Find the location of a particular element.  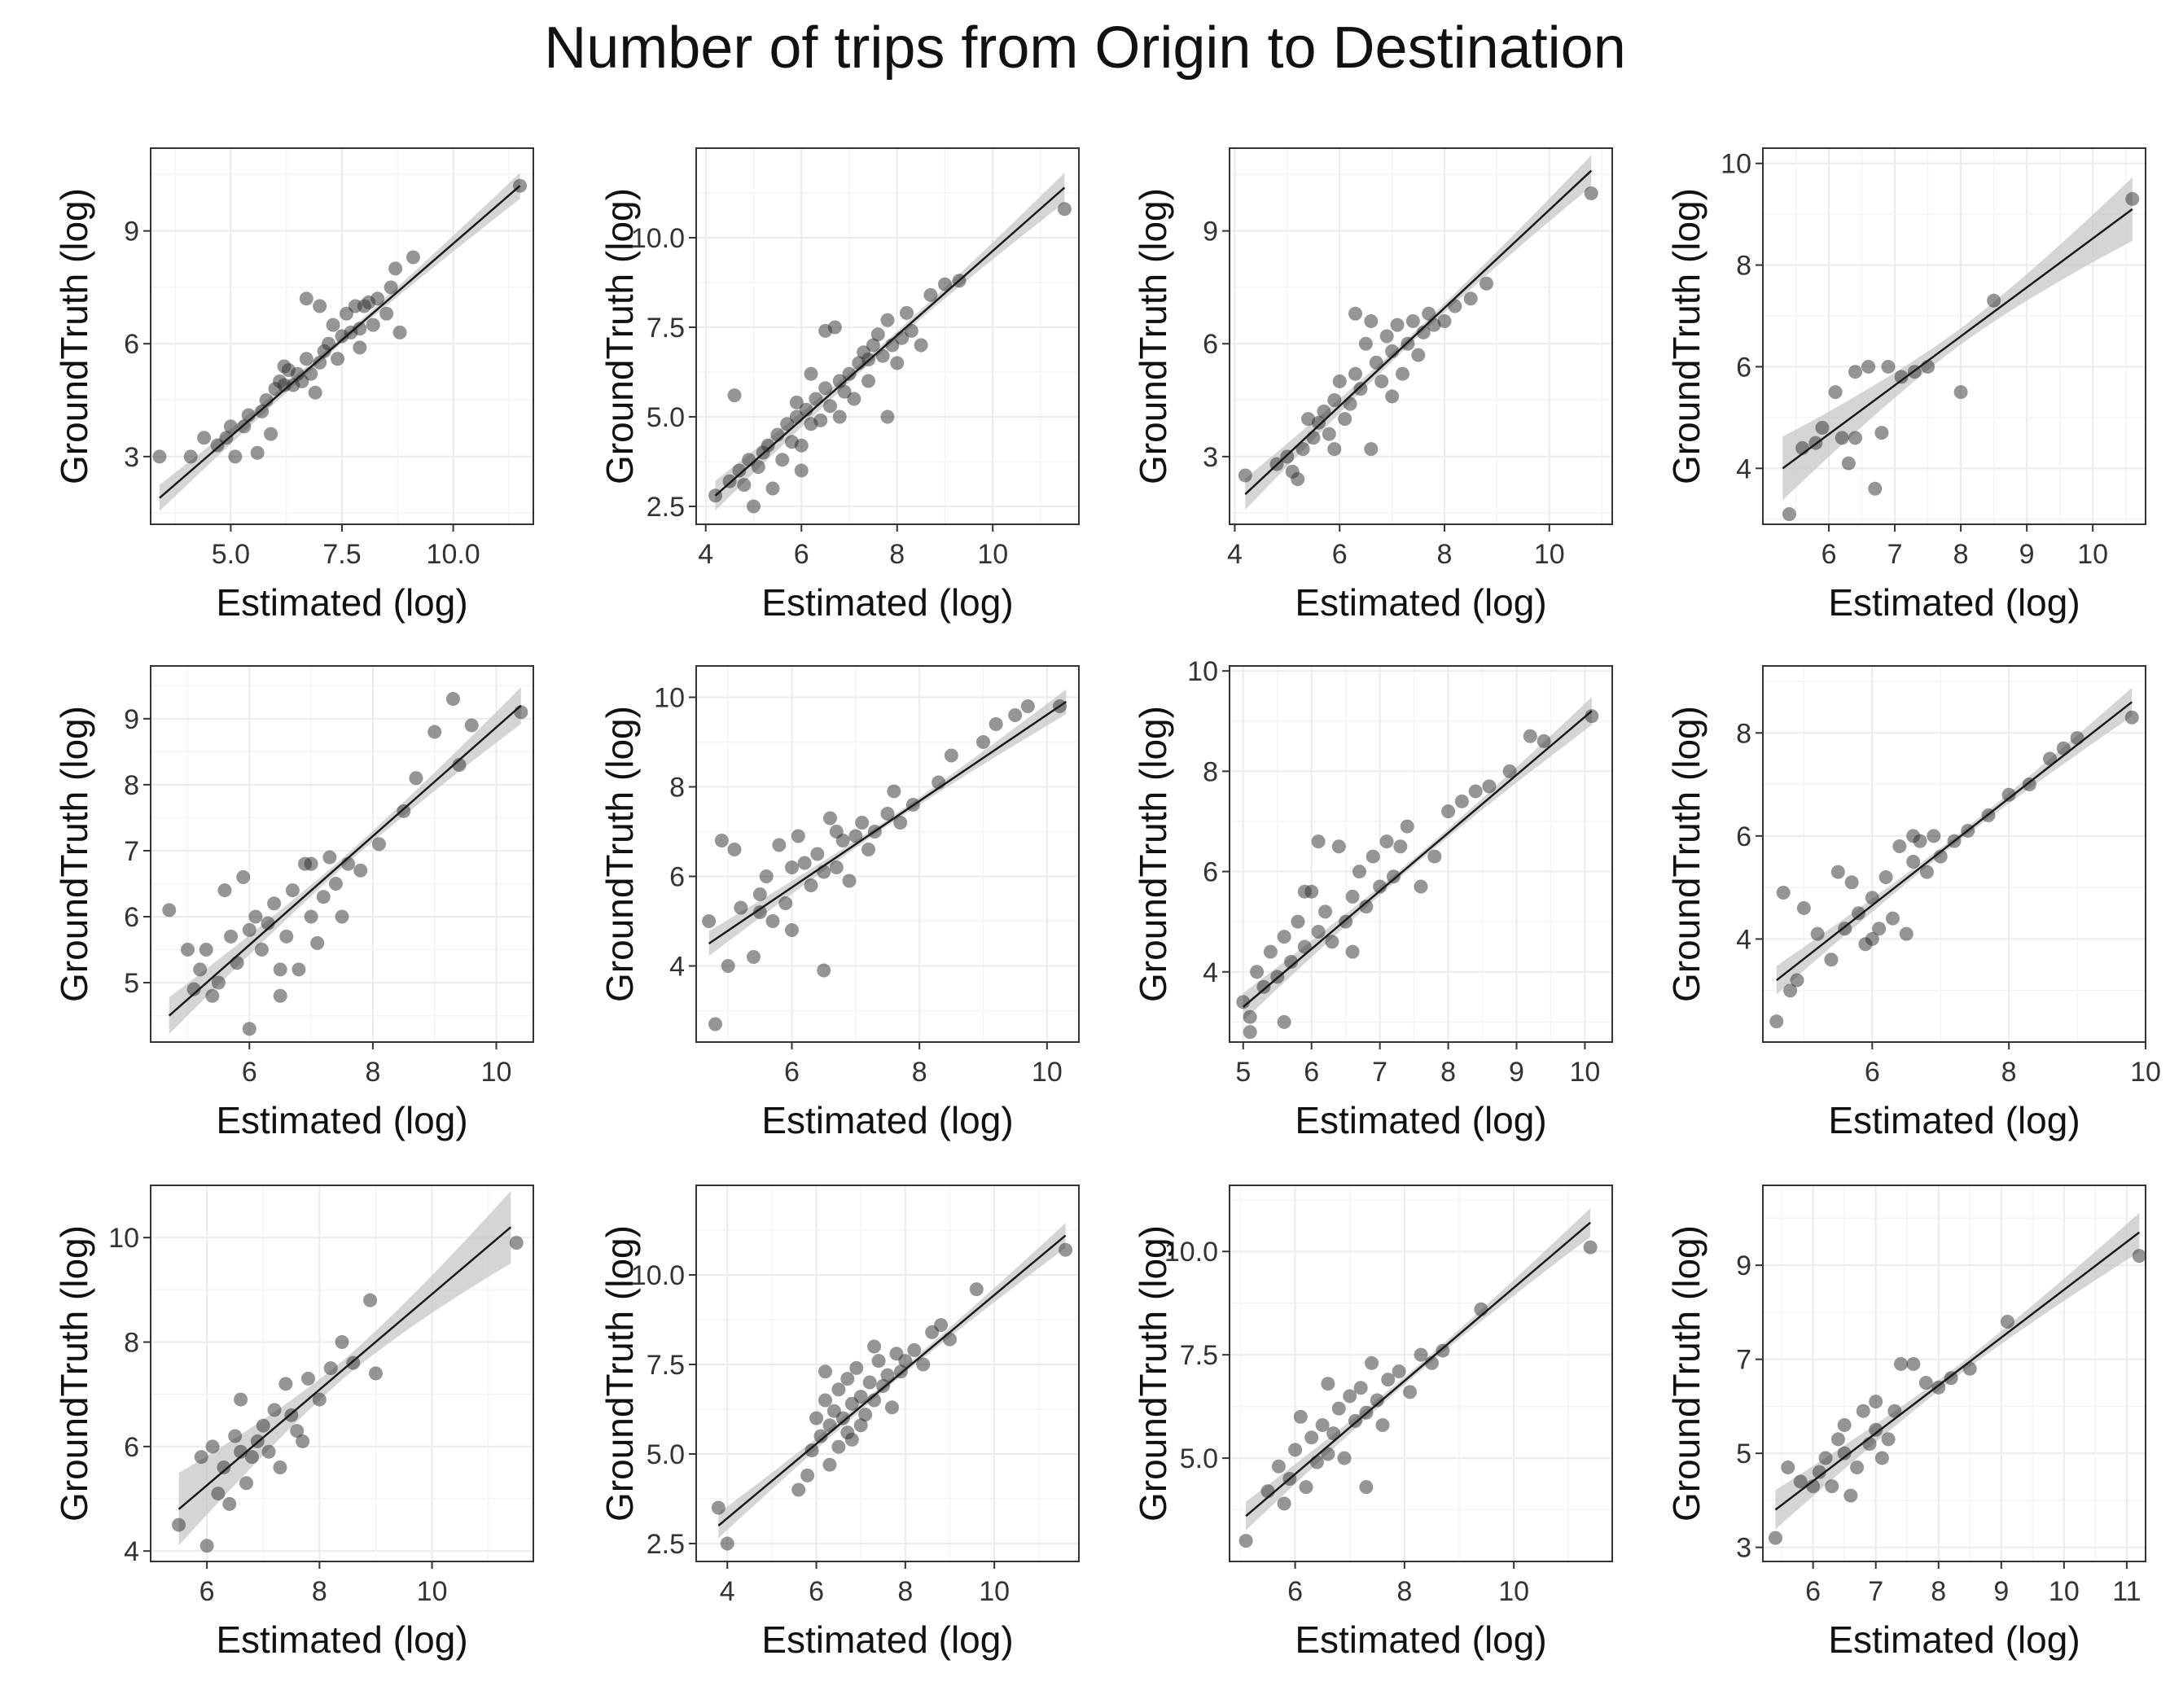

y-tick-label: 8 is located at coordinates (677, 788).